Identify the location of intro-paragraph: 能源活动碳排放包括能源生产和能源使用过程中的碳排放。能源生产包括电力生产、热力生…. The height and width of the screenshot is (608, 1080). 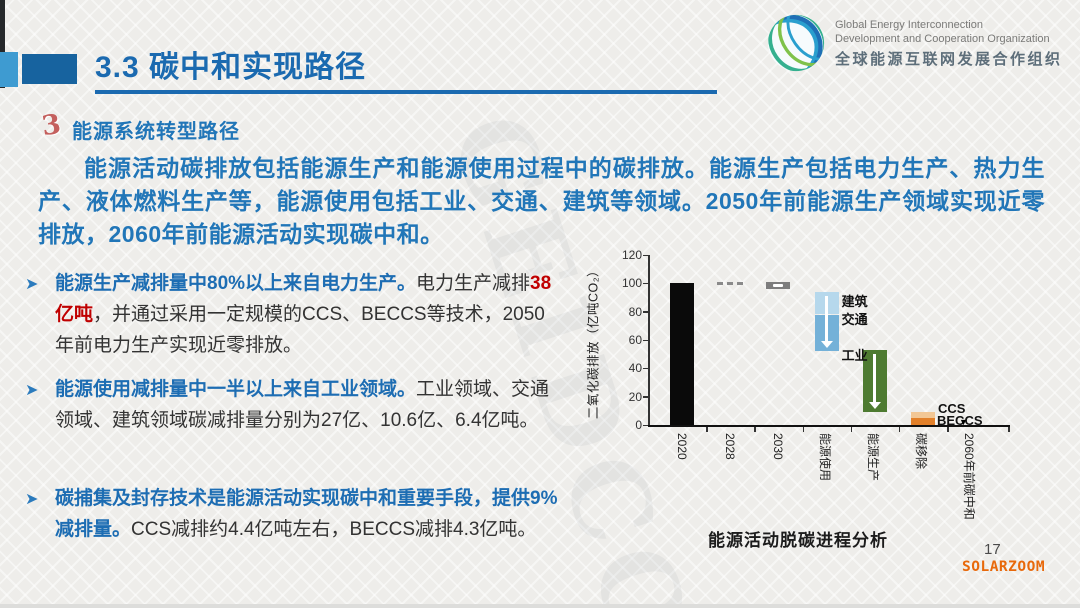
(541, 201).